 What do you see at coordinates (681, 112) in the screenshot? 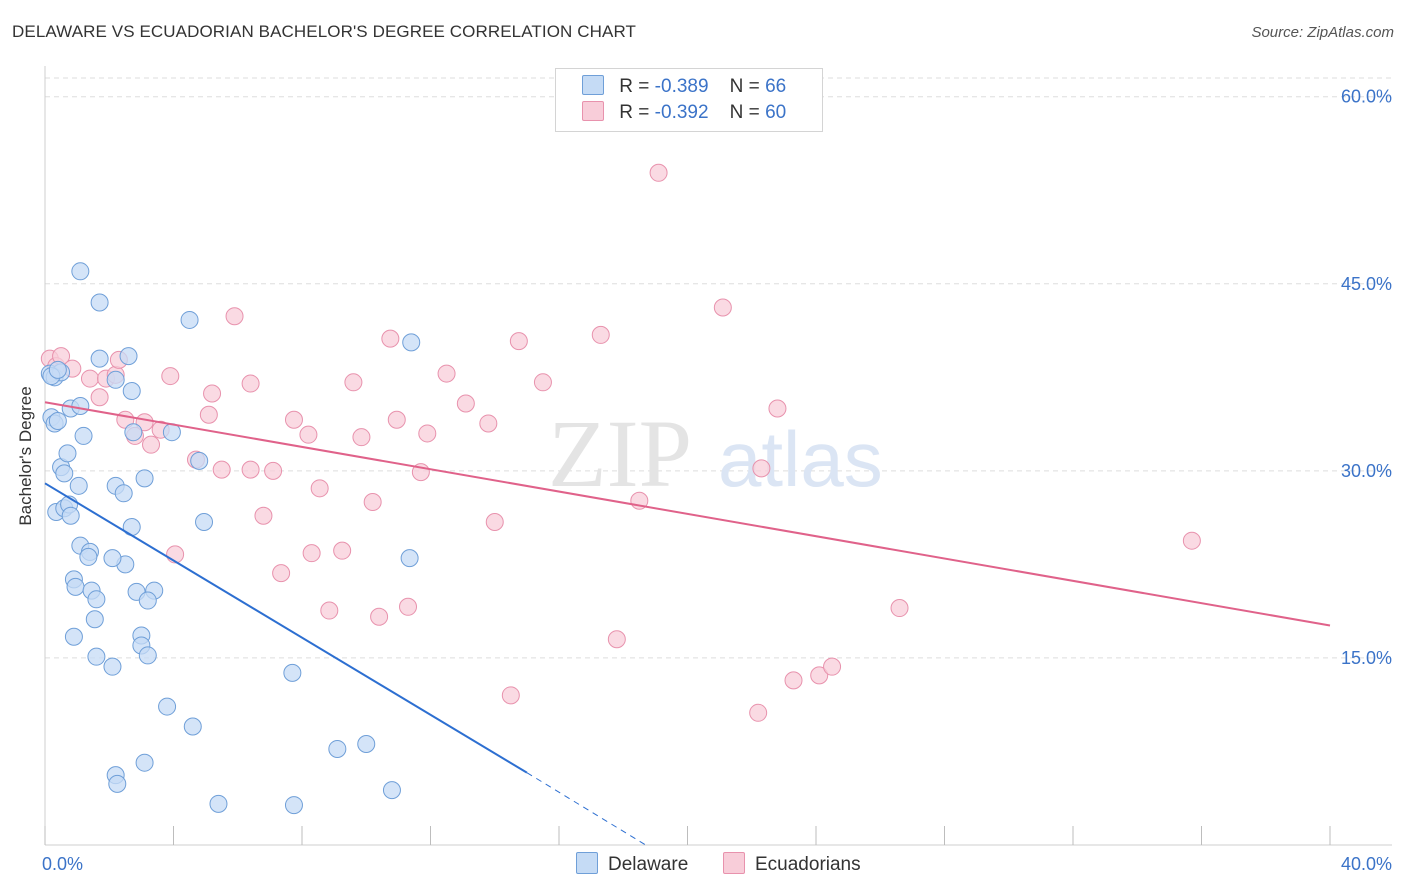
I see `legend-r-value: -0.392` at bounding box center [681, 112].